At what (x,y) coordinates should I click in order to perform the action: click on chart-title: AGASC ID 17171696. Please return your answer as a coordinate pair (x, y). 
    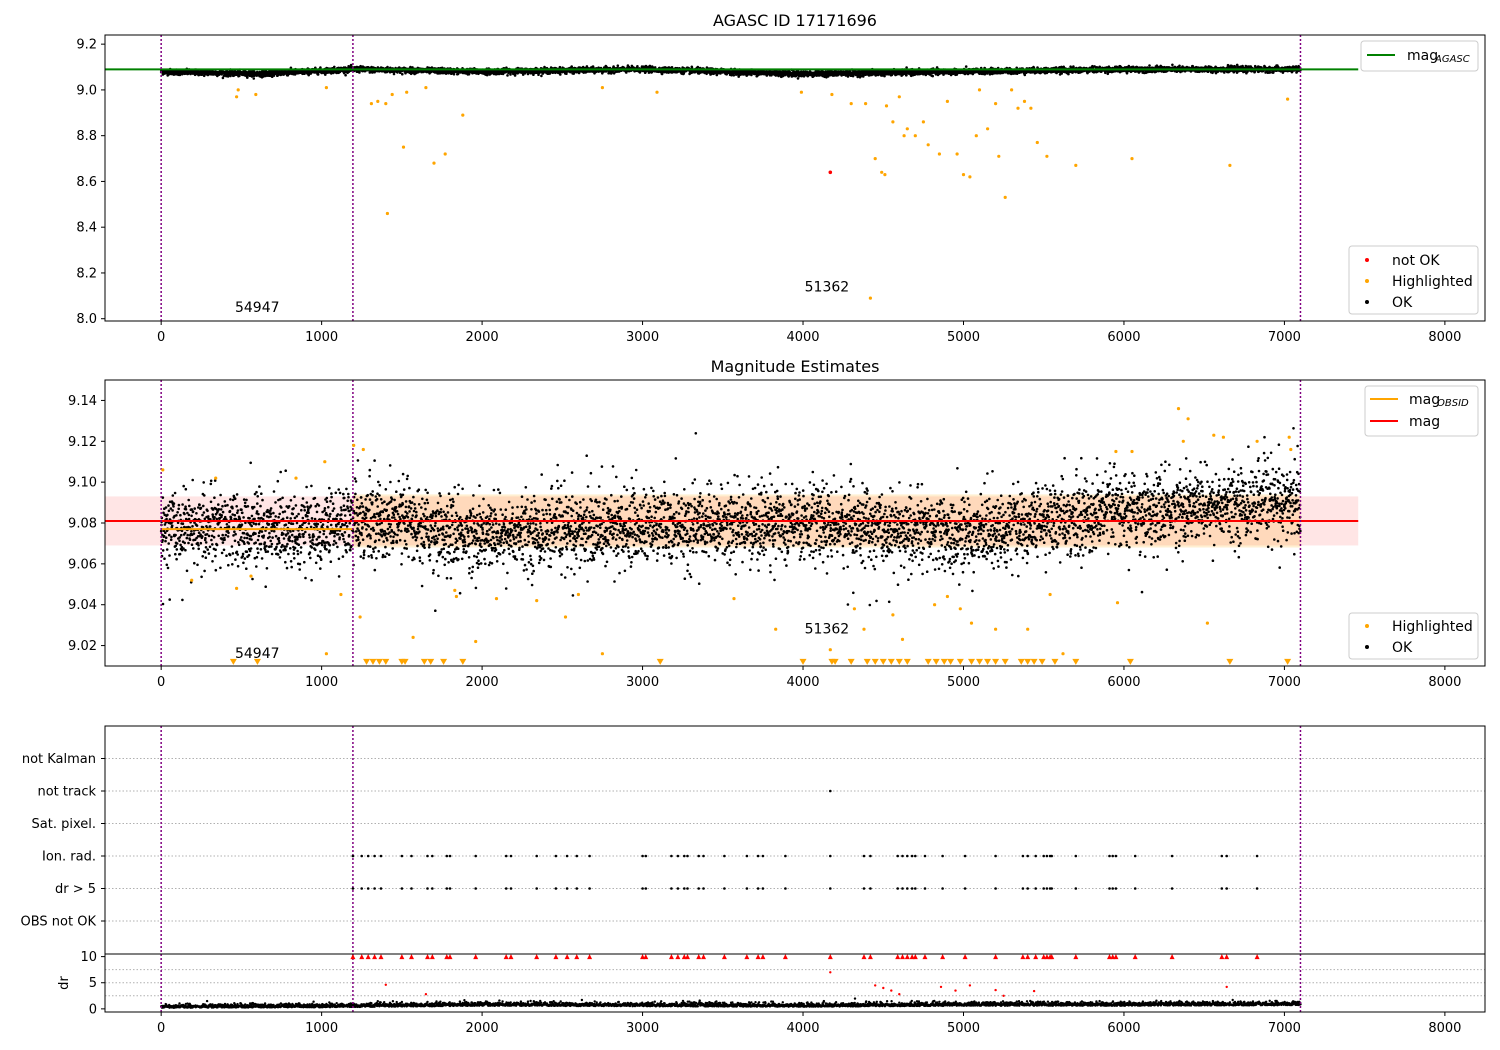
    Looking at the image, I should click on (795, 20).